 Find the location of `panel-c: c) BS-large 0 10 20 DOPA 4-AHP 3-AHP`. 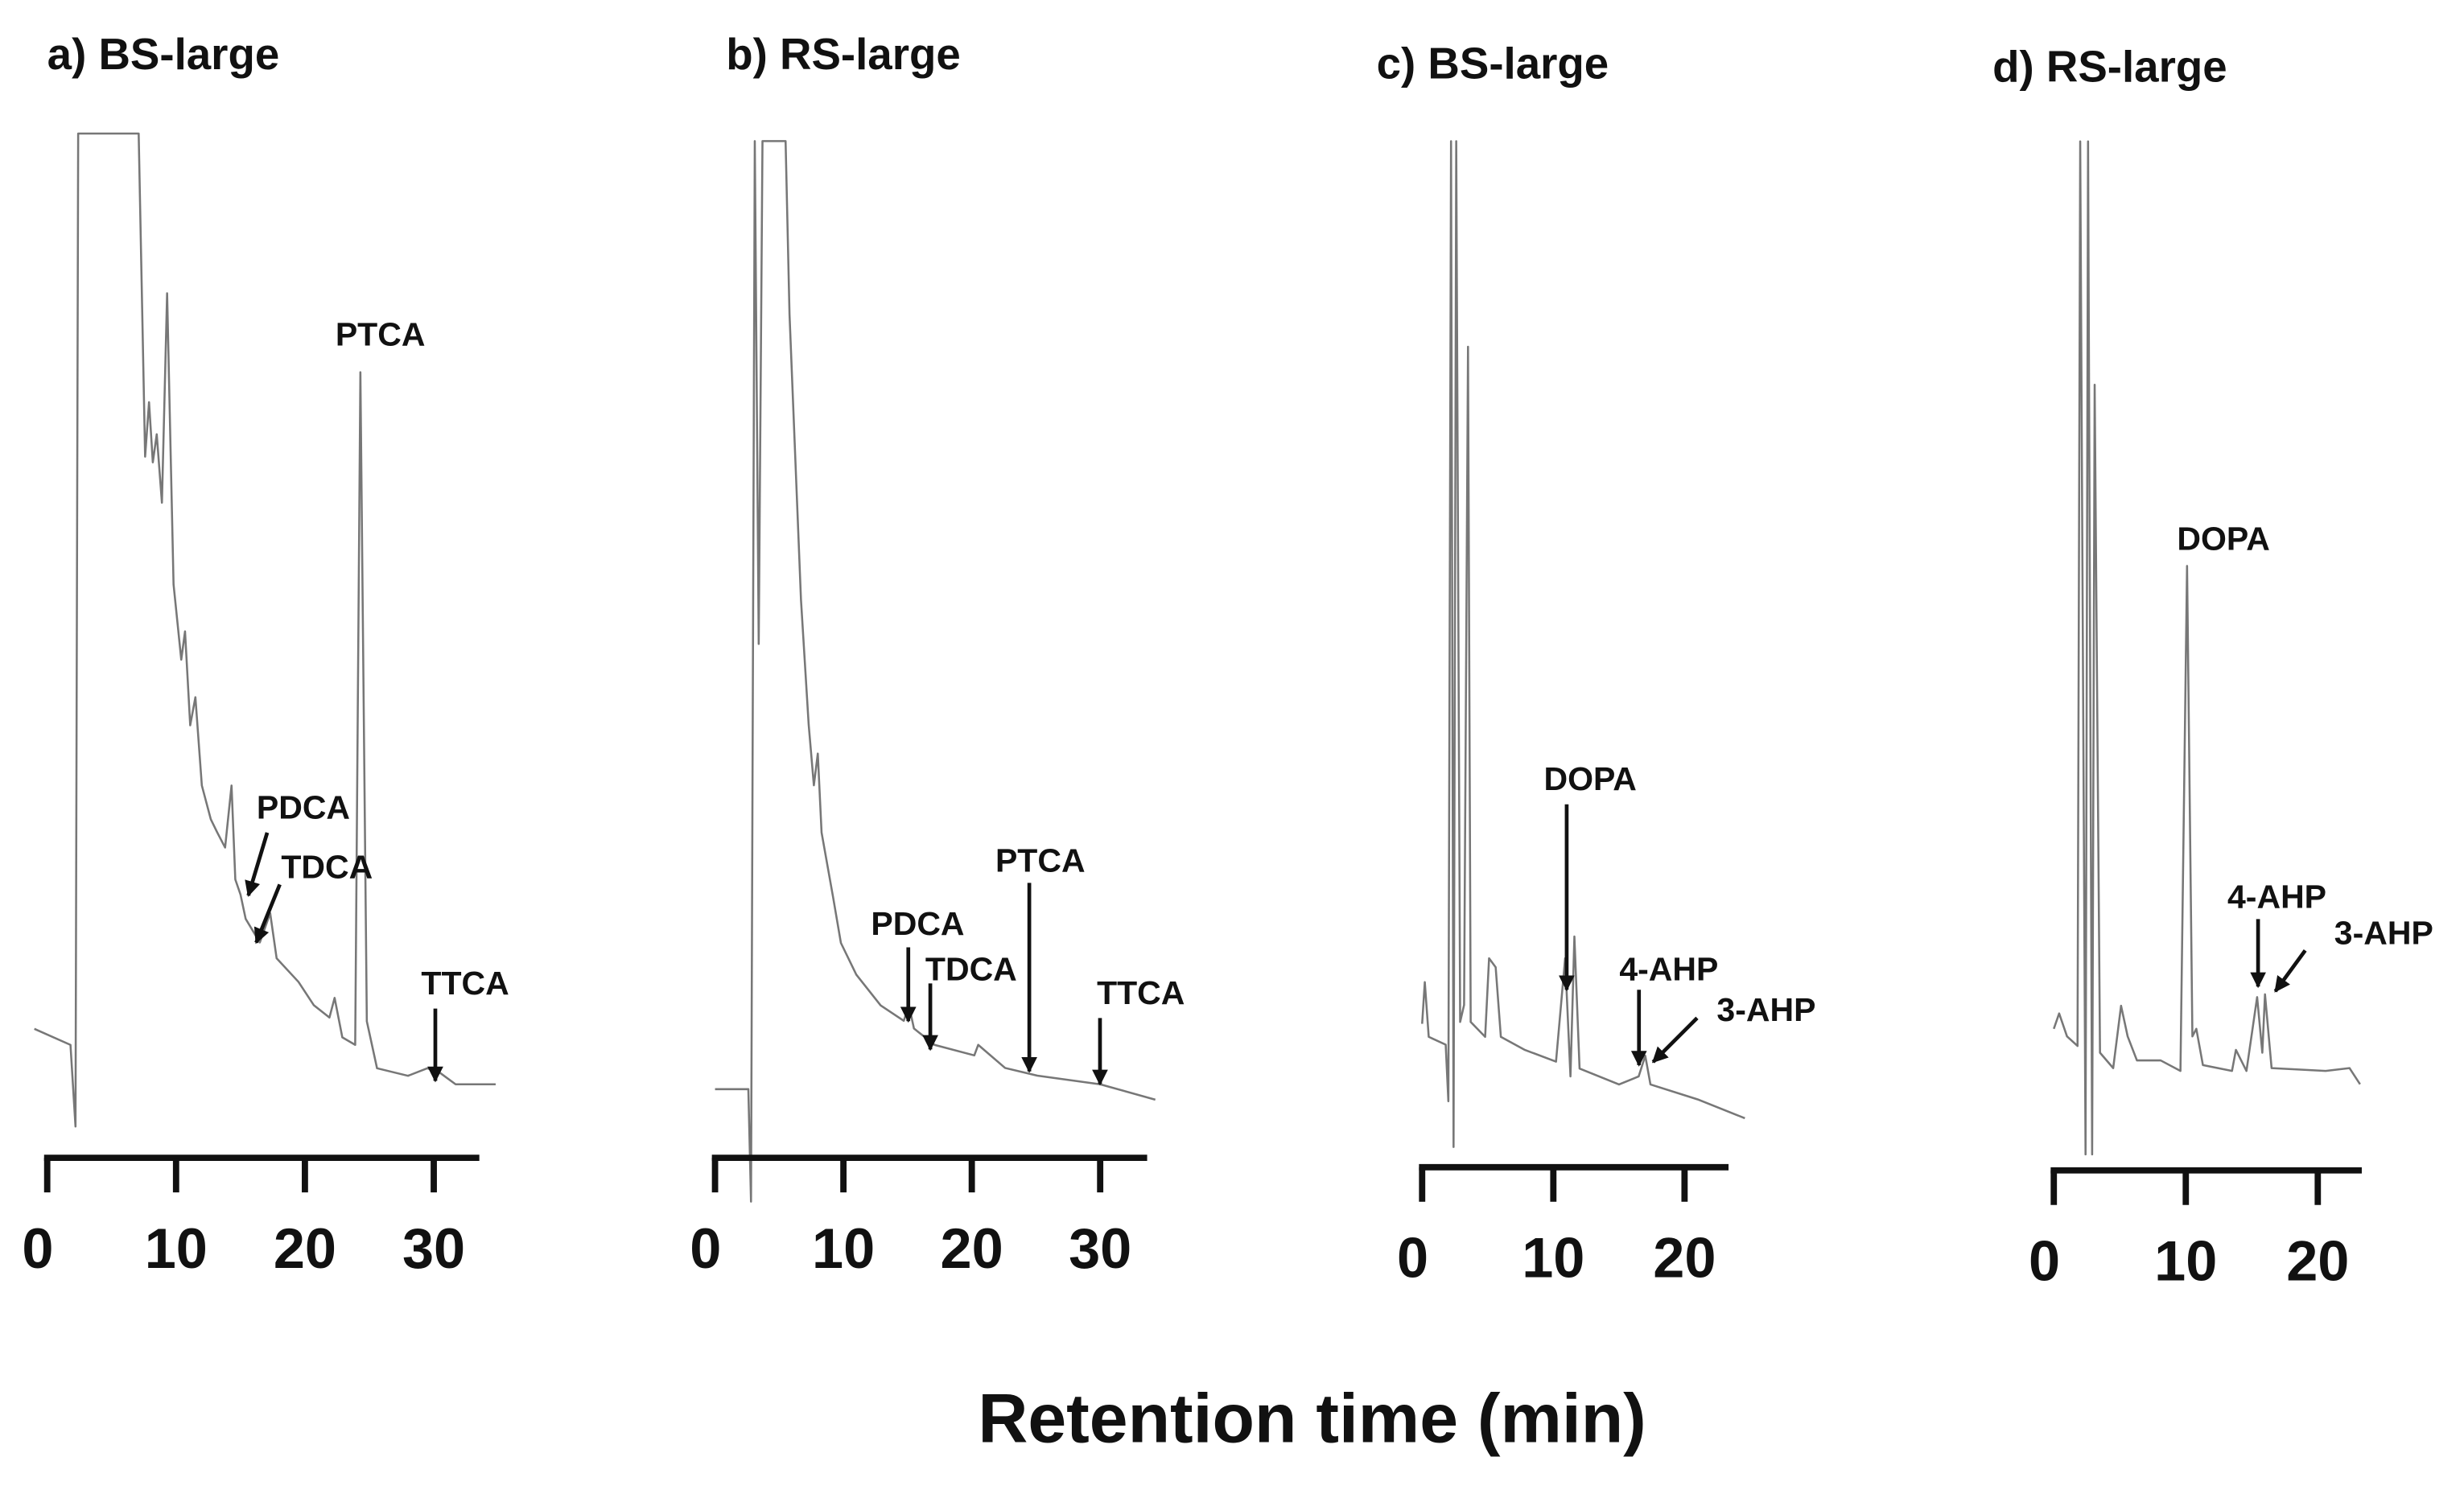

panel-c: c) BS-large 0 10 20 DOPA 4-AHP 3-AHP is located at coordinates (1596, 664).